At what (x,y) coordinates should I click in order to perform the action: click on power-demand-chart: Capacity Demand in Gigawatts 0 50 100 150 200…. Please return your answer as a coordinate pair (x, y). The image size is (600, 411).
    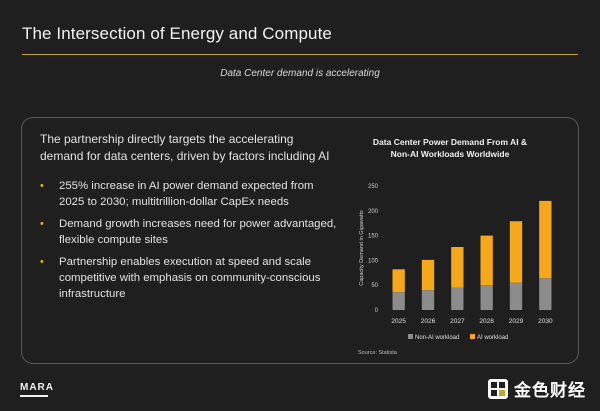
    Looking at the image, I should click on (456, 262).